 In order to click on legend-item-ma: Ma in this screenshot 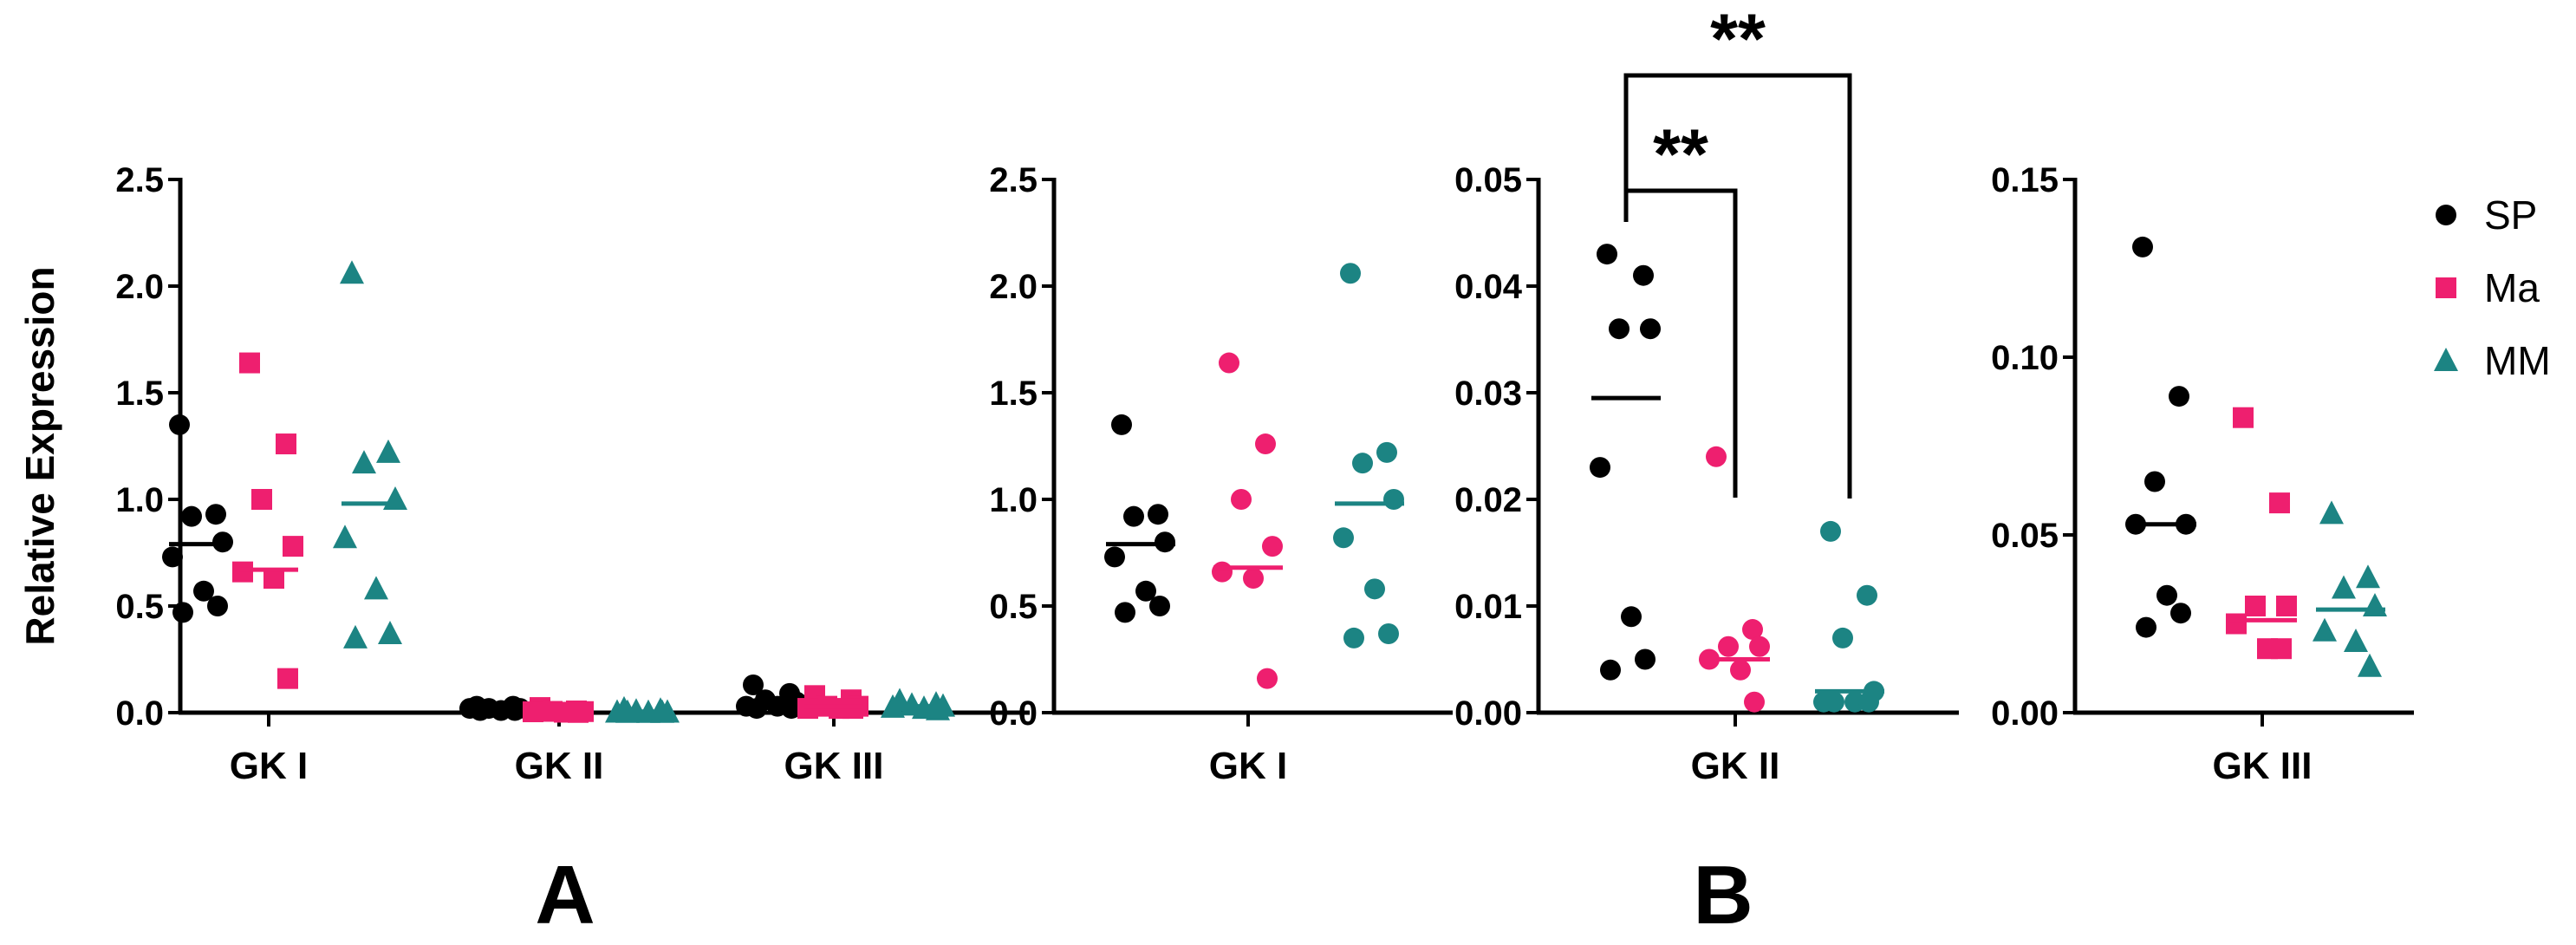, I will do `click(2488, 287)`.